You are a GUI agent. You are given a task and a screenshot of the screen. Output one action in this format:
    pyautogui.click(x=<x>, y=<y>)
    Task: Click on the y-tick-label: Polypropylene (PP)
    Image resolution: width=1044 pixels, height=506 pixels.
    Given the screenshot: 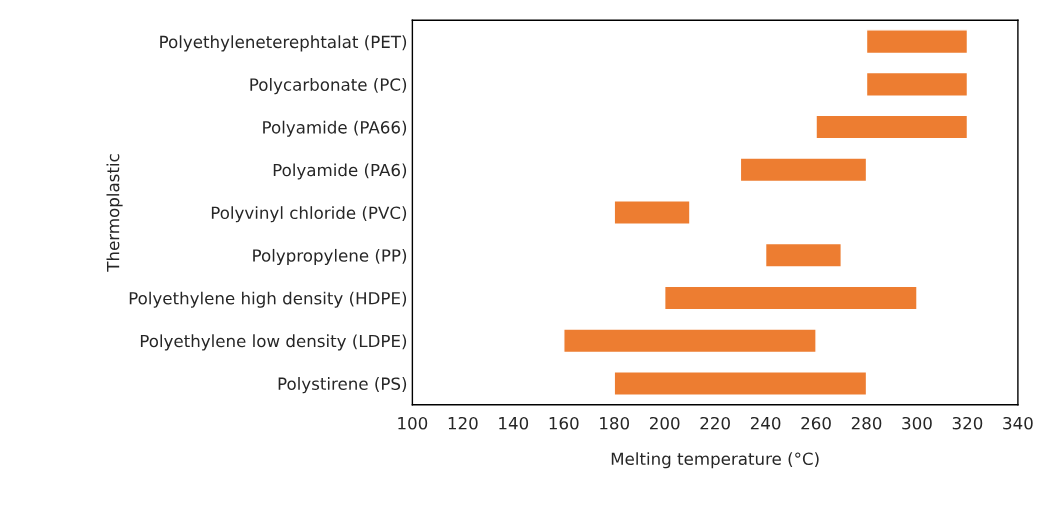 What is the action you would take?
    pyautogui.click(x=330, y=257)
    